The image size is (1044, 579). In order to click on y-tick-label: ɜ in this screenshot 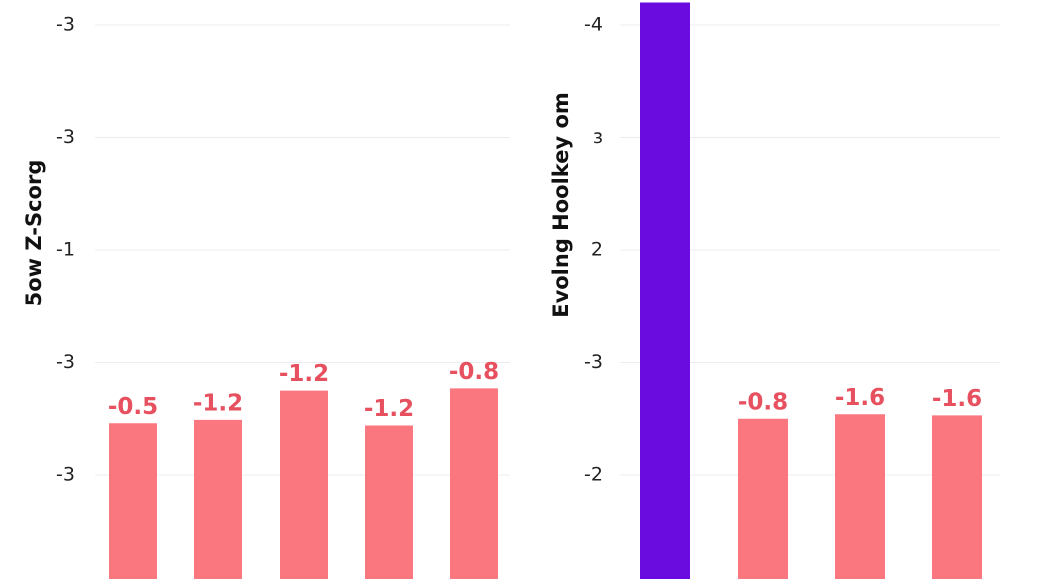, I will do `click(598, 137)`.